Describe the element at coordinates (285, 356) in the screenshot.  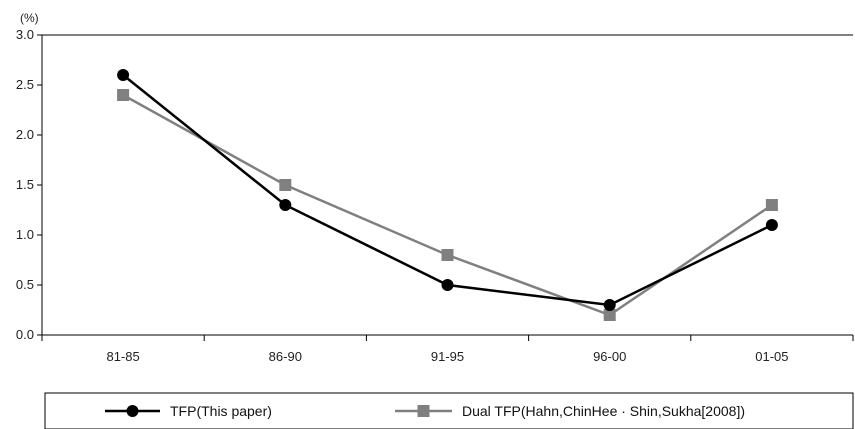
I see `x-tick-label: 86-90` at that location.